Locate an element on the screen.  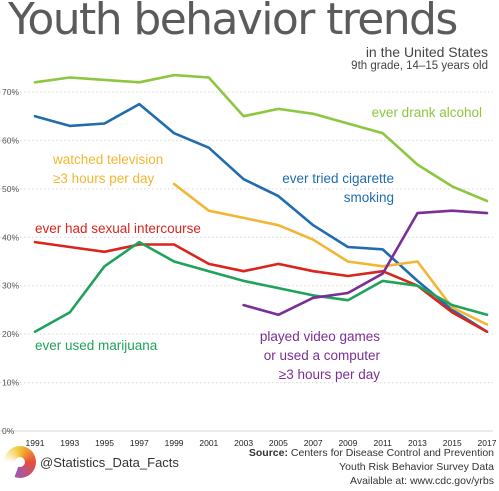
x-tick-label: 2005 is located at coordinates (278, 443).